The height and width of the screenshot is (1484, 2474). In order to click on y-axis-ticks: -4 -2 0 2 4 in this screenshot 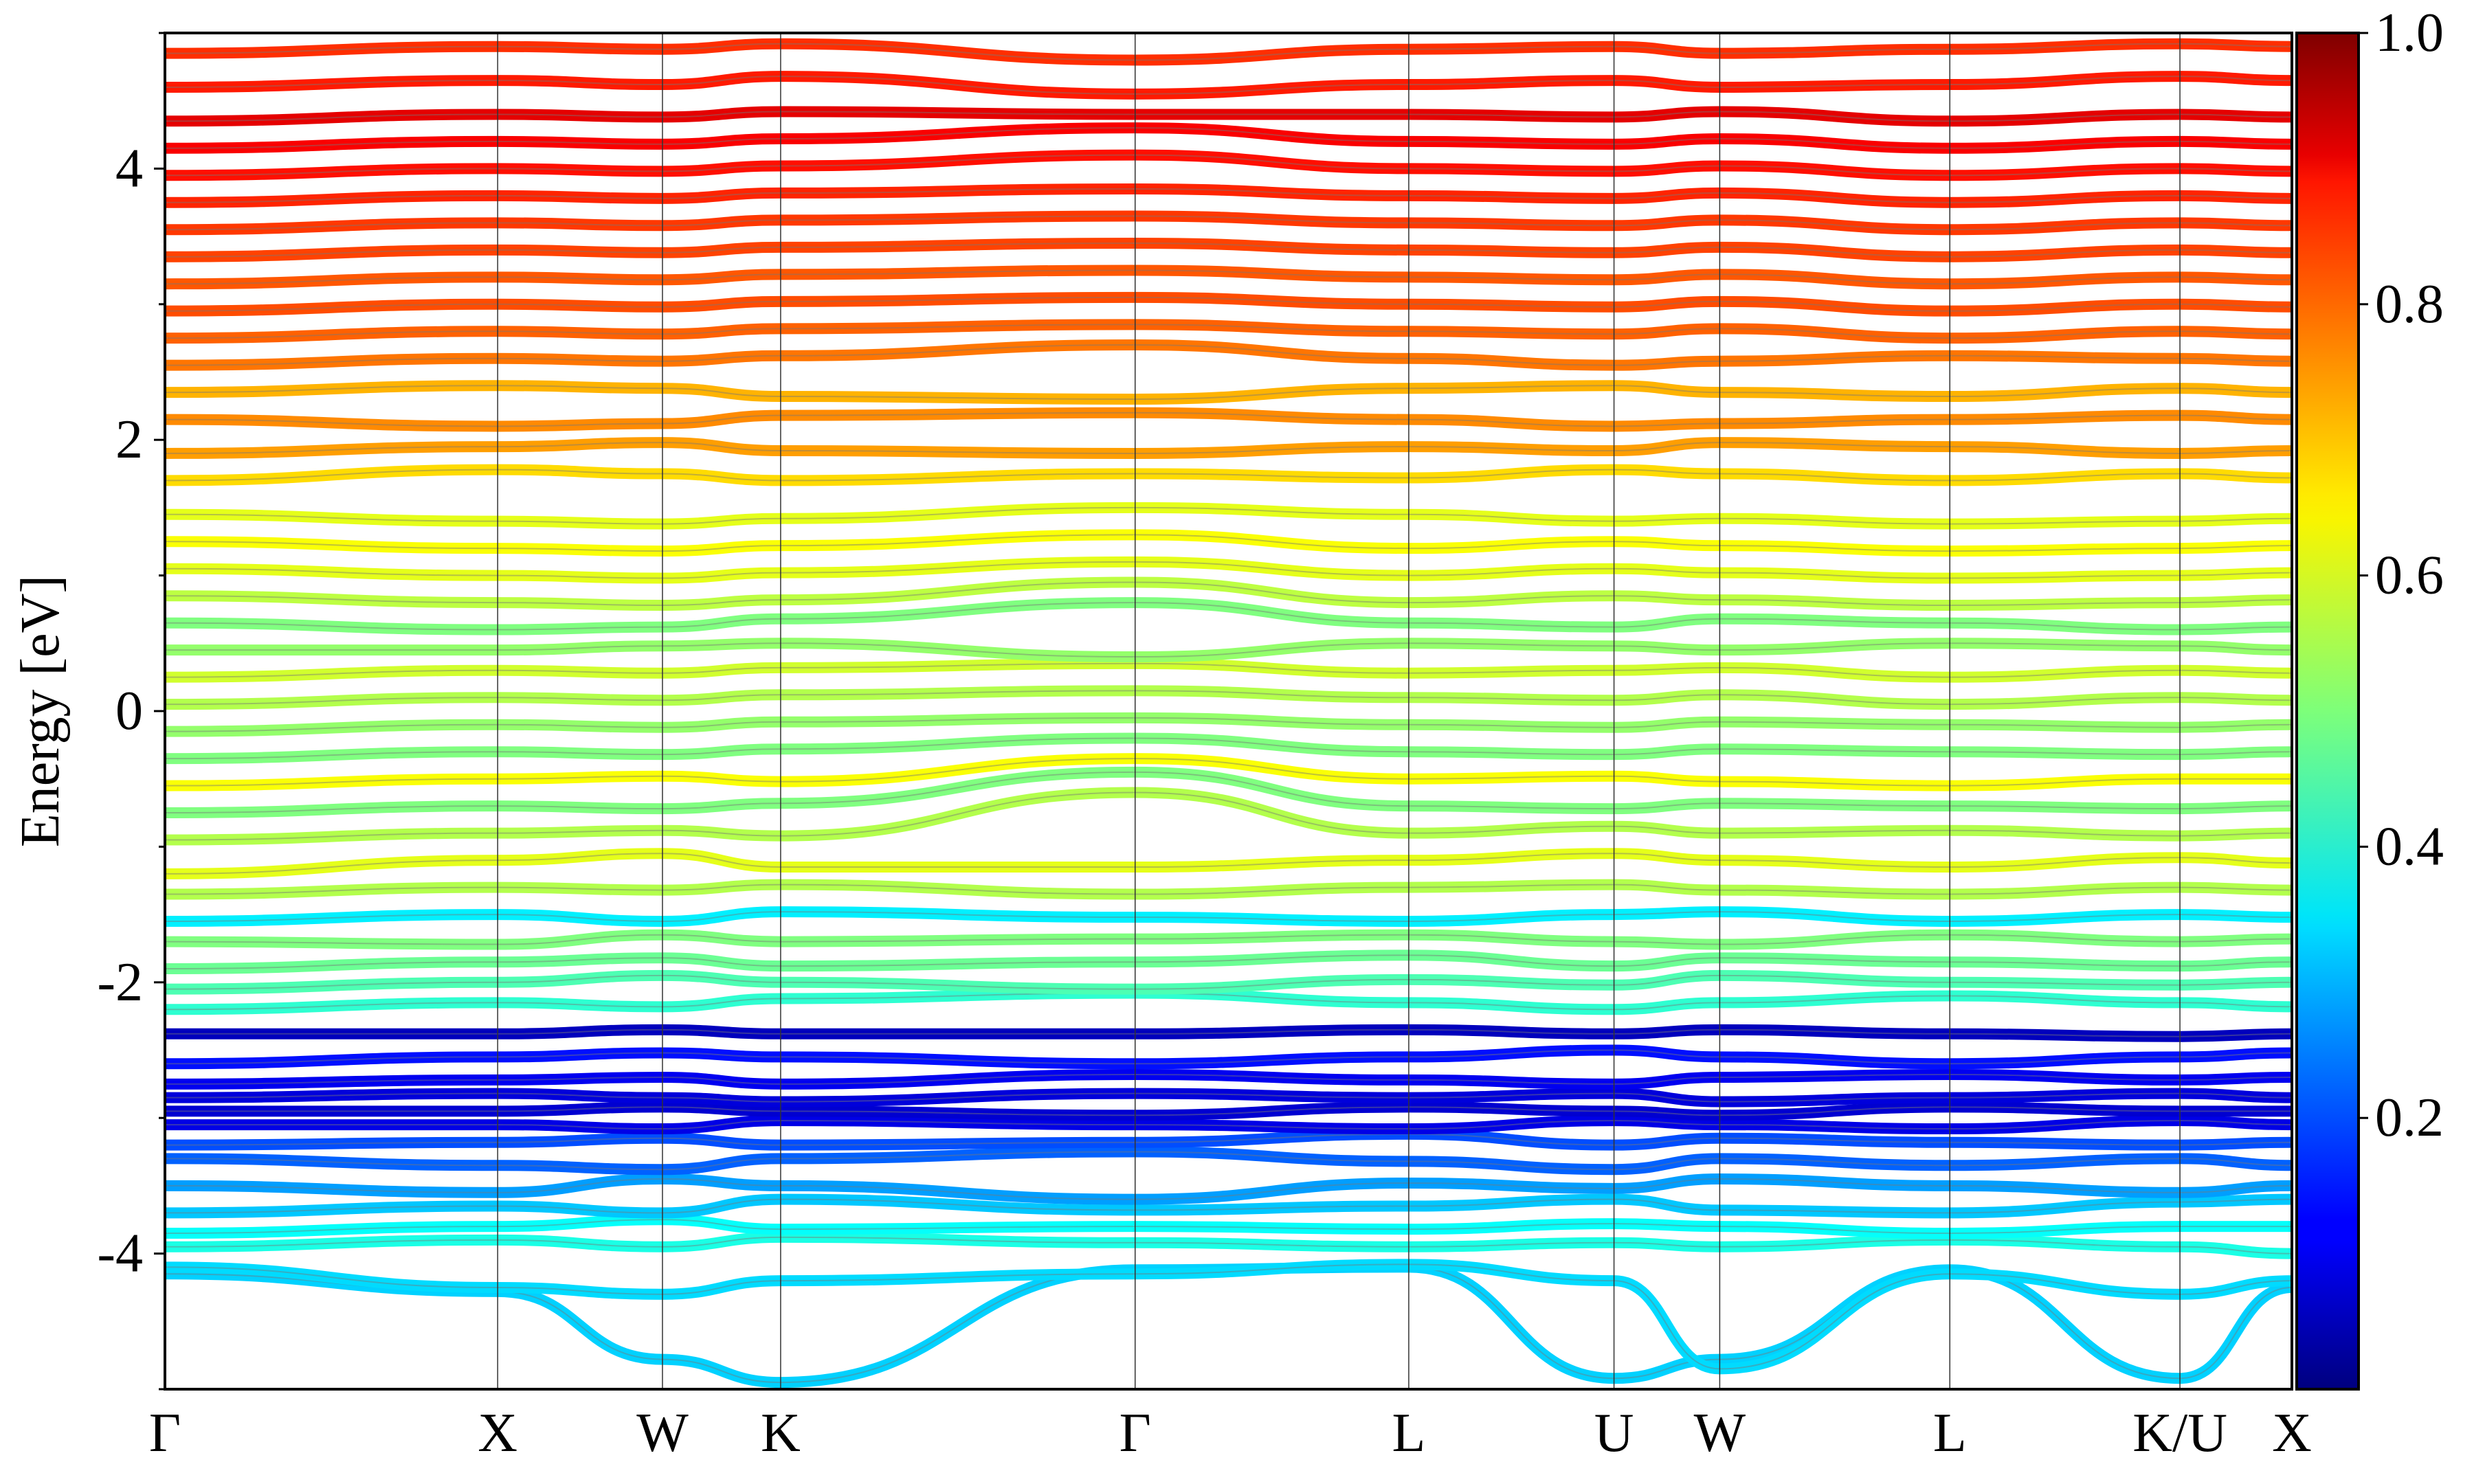, I will do `click(131, 711)`.